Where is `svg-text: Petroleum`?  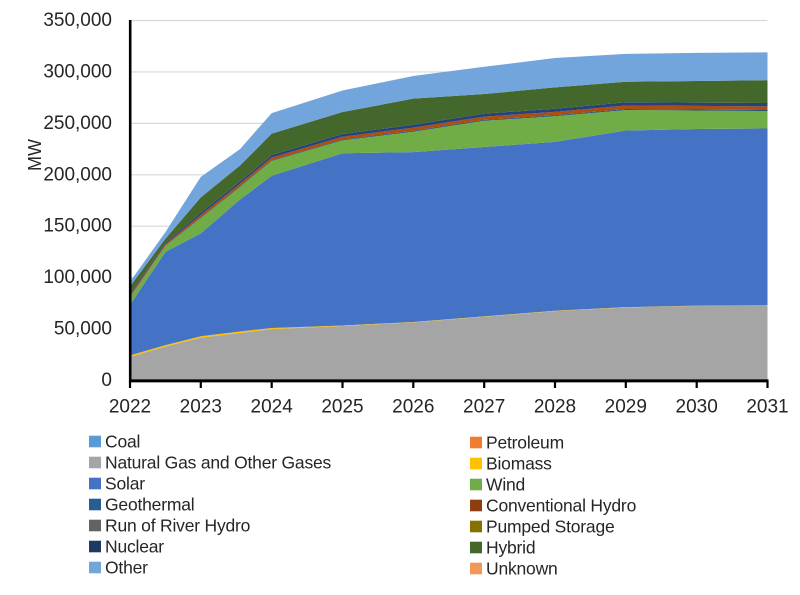
svg-text: Petroleum is located at coordinates (525, 443).